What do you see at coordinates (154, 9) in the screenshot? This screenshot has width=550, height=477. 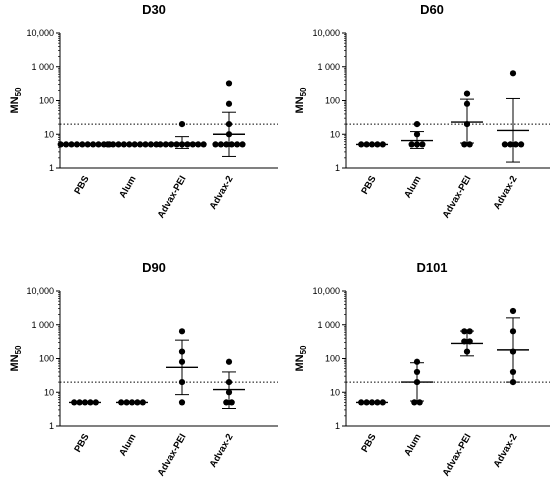 I see `panel-title: D30` at bounding box center [154, 9].